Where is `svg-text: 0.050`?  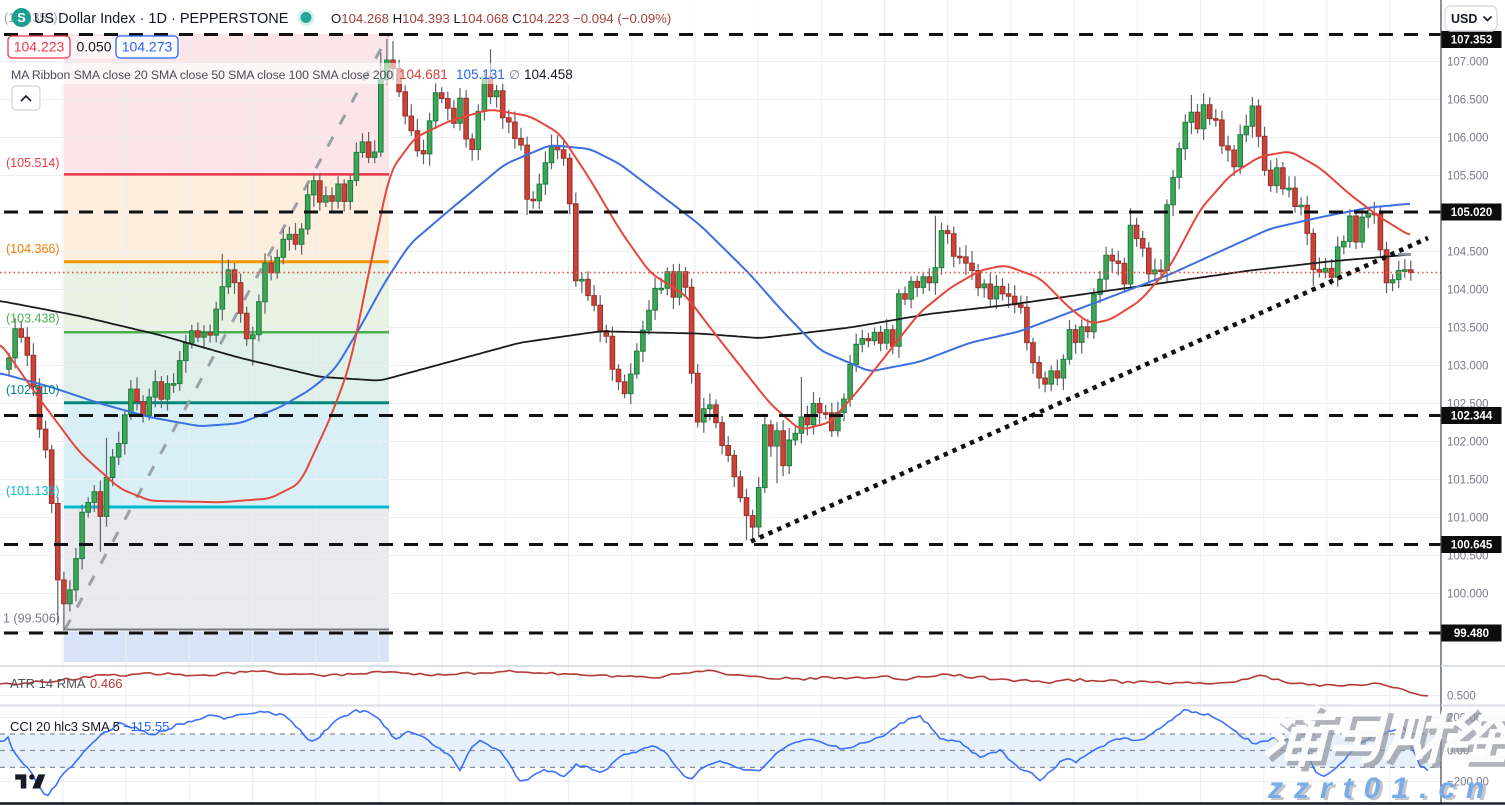
svg-text: 0.050 is located at coordinates (93, 47).